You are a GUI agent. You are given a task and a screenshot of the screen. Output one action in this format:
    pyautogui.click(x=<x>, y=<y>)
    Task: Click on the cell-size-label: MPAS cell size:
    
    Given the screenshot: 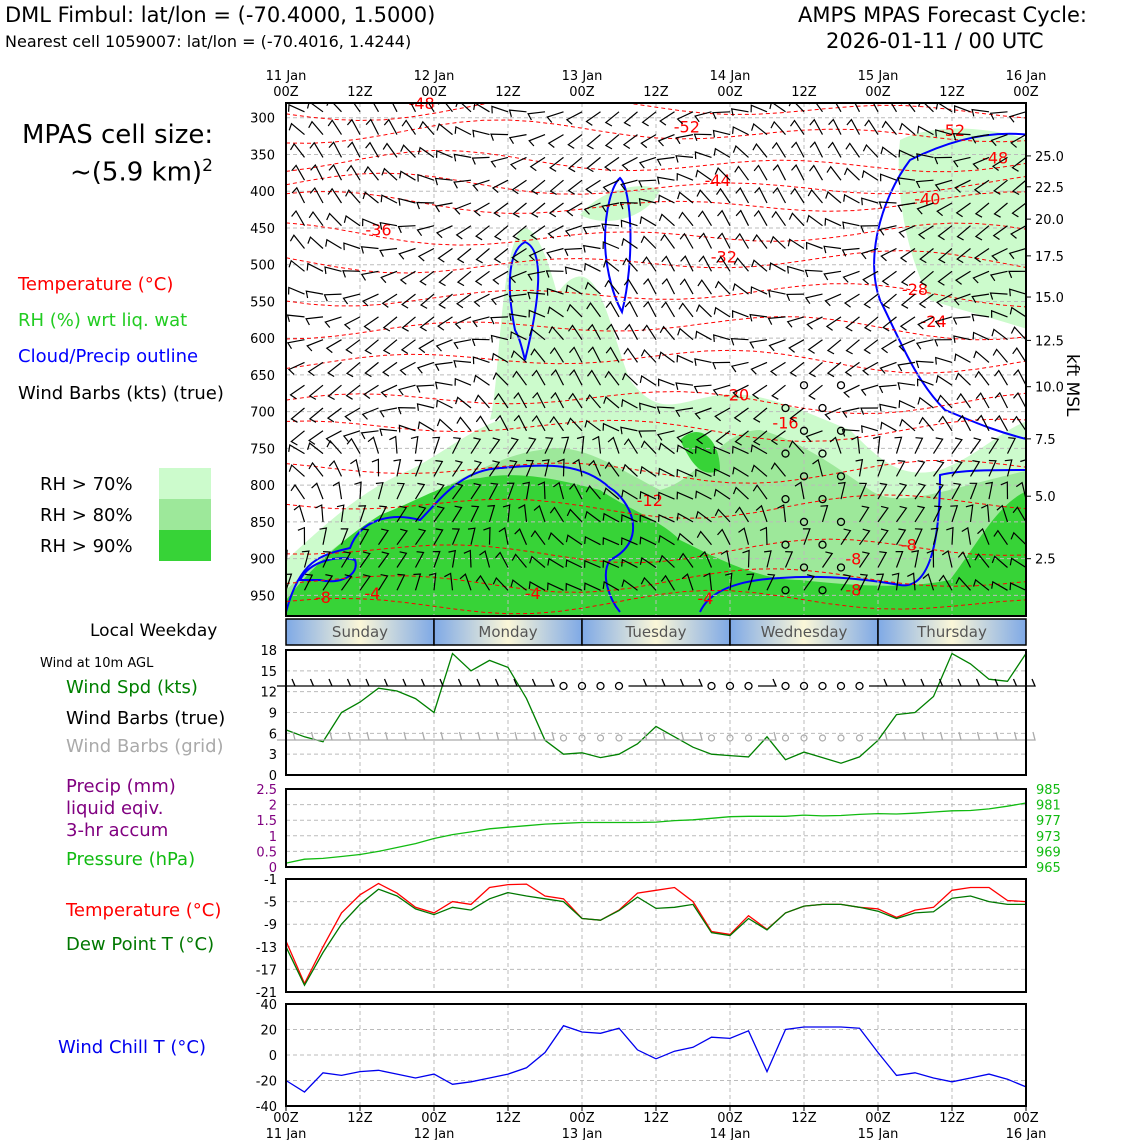 What is the action you would take?
    pyautogui.click(x=118, y=135)
    